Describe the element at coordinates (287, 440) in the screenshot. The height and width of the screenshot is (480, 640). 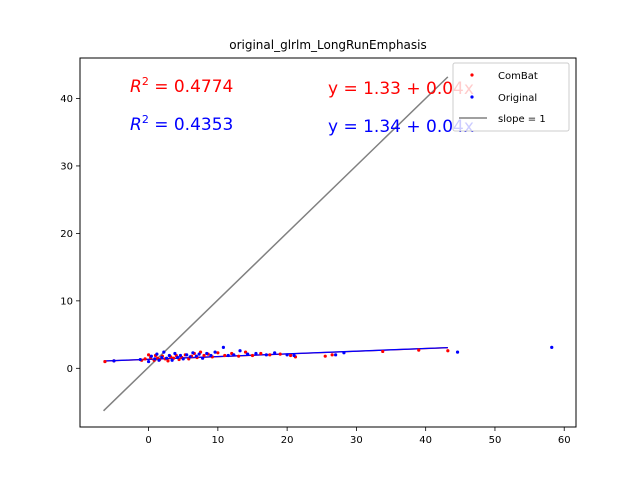
I see `x-tick-label: 20` at that location.